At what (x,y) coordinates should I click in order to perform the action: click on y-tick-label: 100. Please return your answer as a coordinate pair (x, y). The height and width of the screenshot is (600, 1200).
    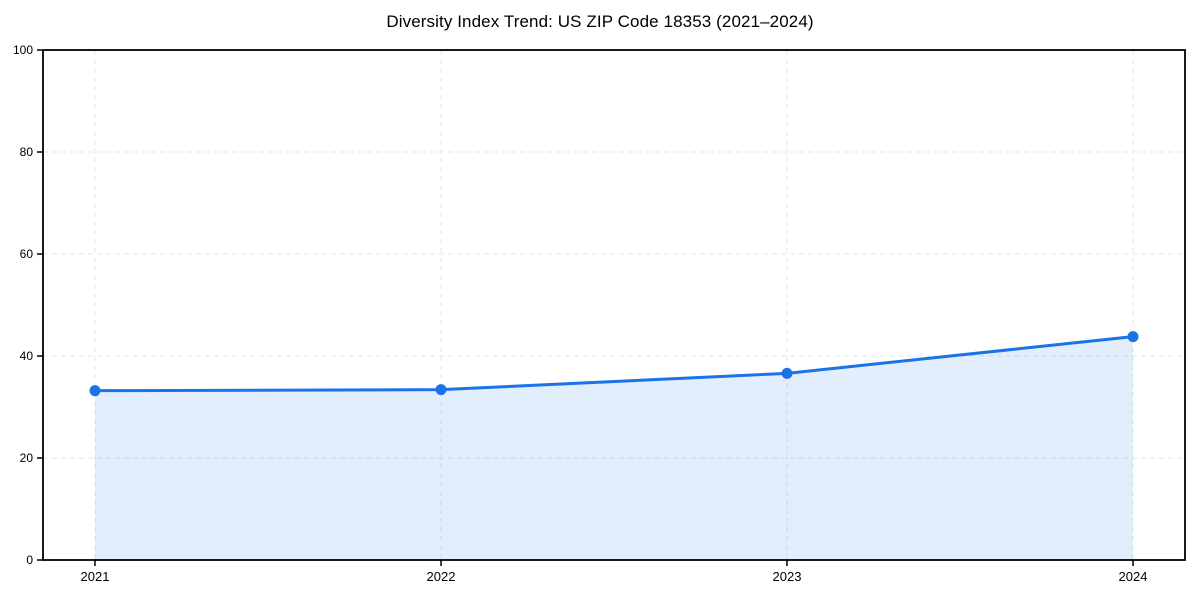
    Looking at the image, I should click on (23, 50).